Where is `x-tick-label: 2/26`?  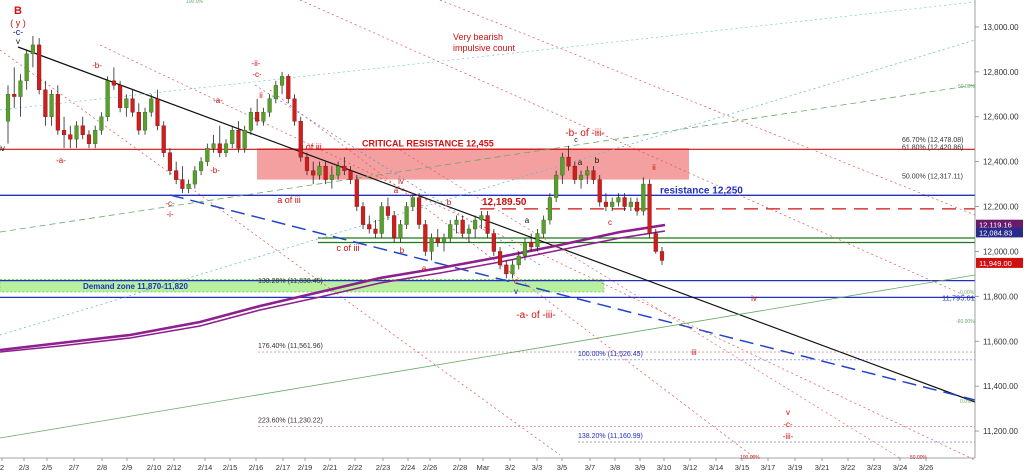 x-tick-label: 2/26 is located at coordinates (430, 467).